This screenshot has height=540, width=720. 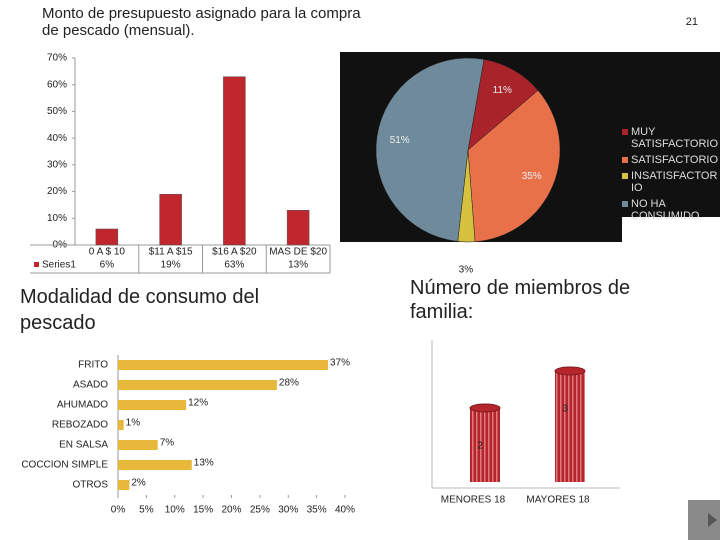 I want to click on legend-item: MUY SATISFACTORIO, so click(x=670, y=138).